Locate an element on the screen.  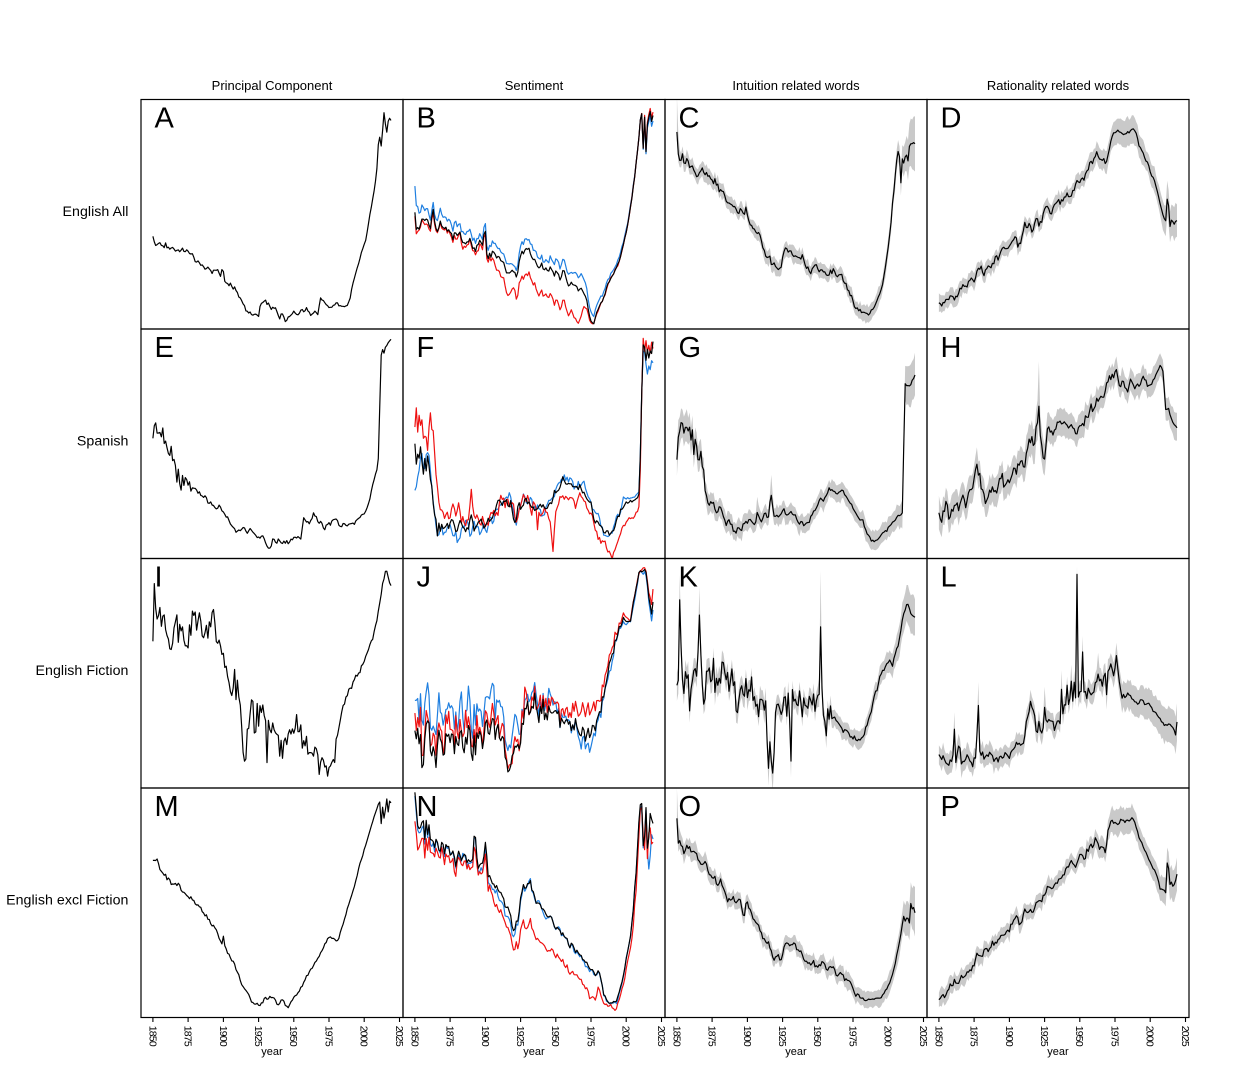
svg-text: O is located at coordinates (690, 807).